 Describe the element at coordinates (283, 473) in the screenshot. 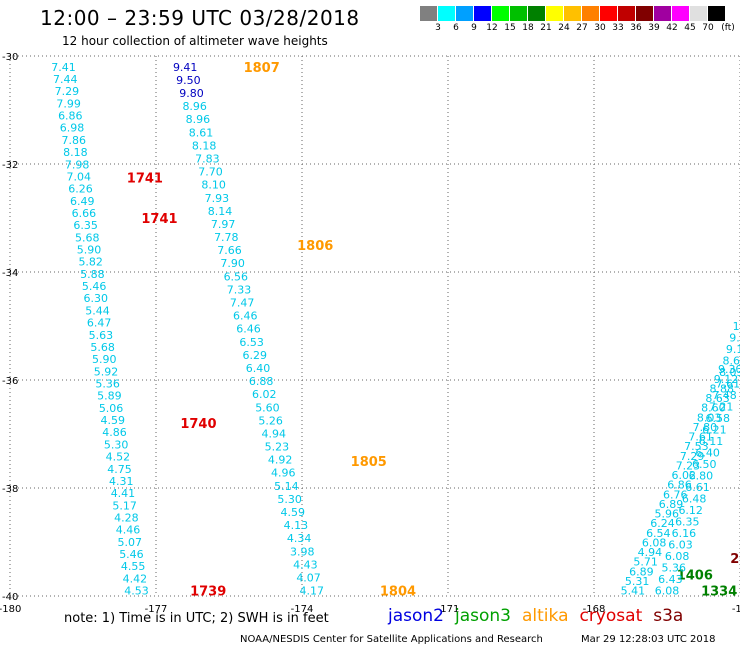

I see `wave-height-value: 4.96` at that location.